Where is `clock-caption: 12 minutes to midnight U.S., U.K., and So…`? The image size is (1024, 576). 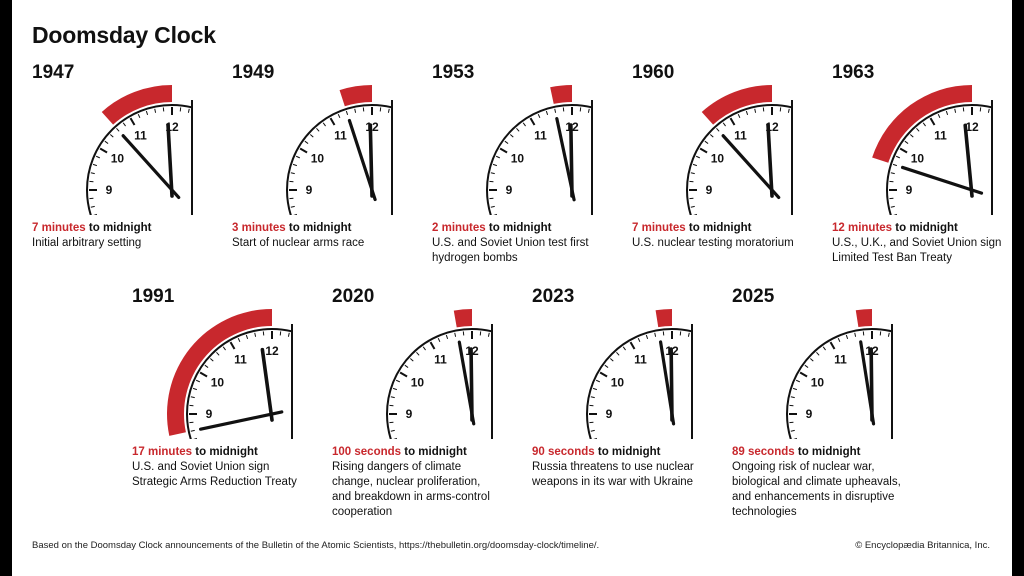
clock-caption: 12 minutes to midnight U.S., U.K., and So… is located at coordinates (917, 243).